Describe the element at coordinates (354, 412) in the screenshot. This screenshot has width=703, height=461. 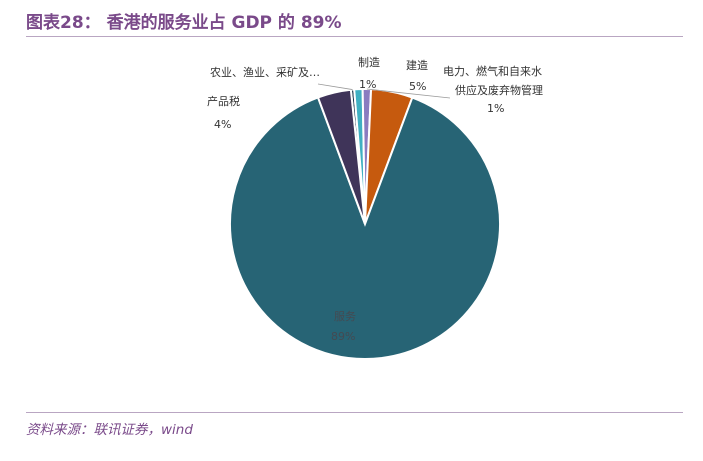
I see `footer-divider` at that location.